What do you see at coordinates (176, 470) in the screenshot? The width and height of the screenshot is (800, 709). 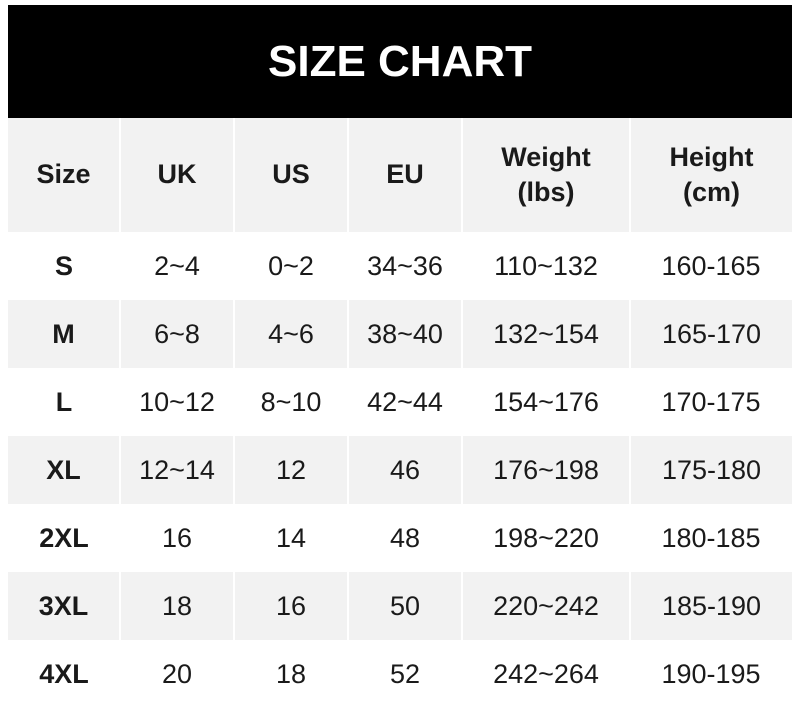 I see `table-cell: 12~14` at bounding box center [176, 470].